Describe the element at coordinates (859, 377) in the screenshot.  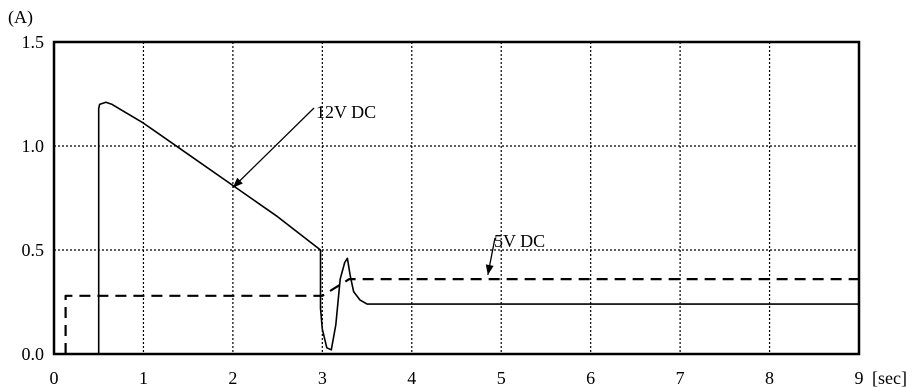
I see `x-tick-label: 9` at that location.